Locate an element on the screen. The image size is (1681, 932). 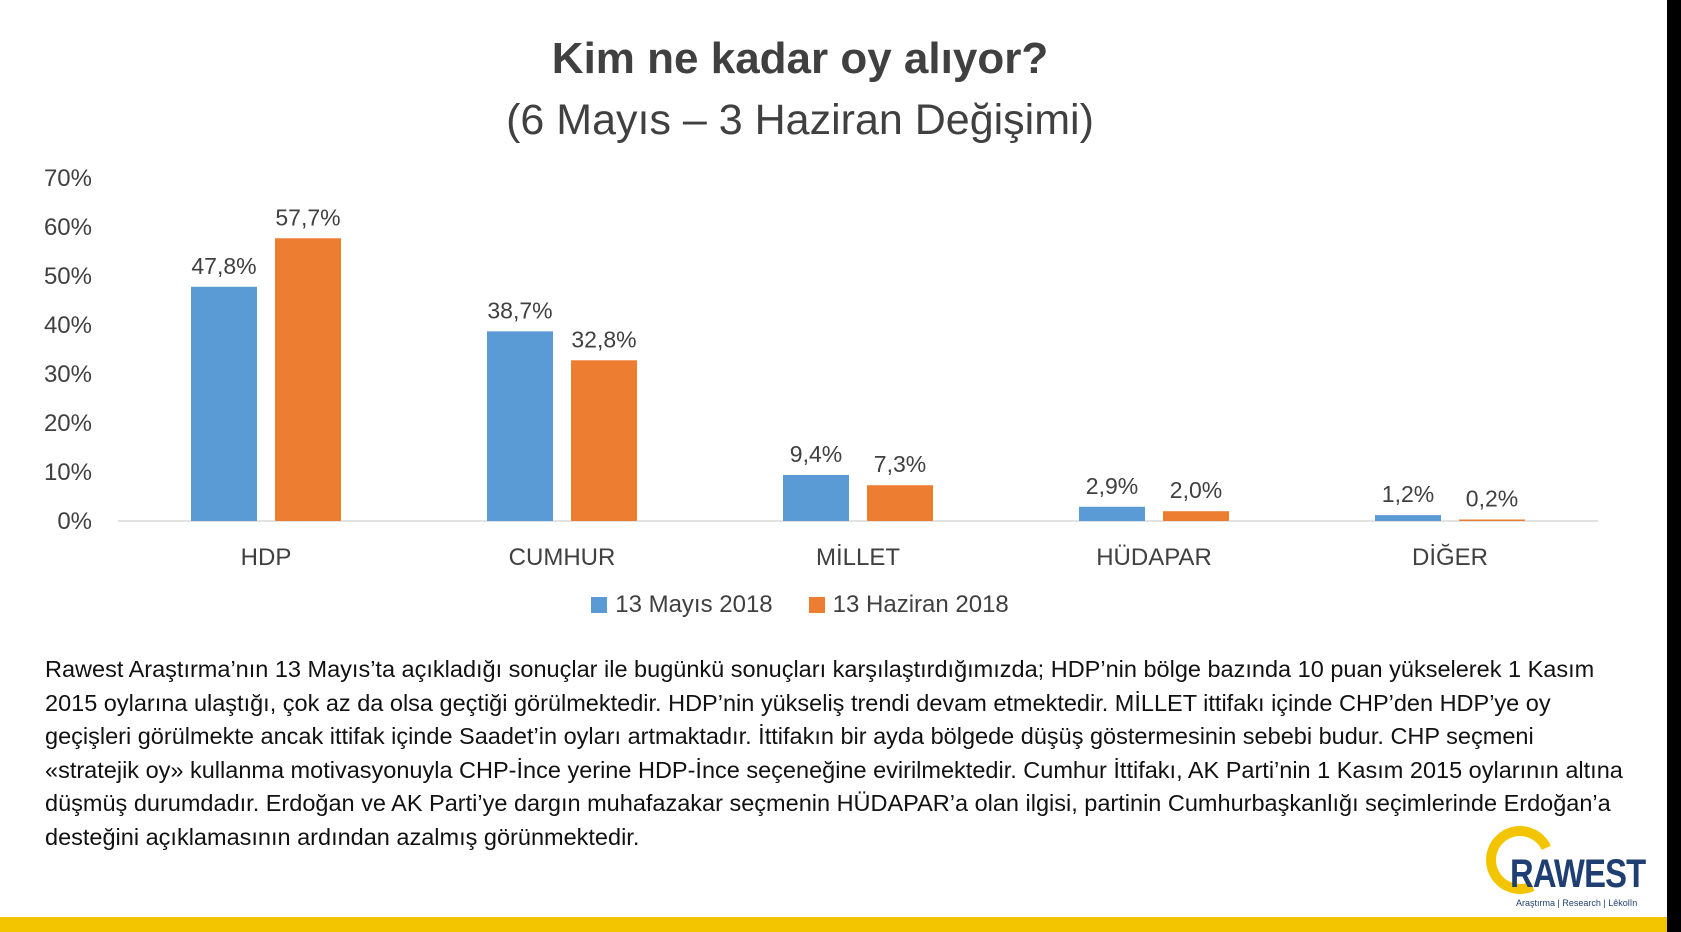
chart-title: Kim ne kadar oy alıyor? is located at coordinates (800, 58).